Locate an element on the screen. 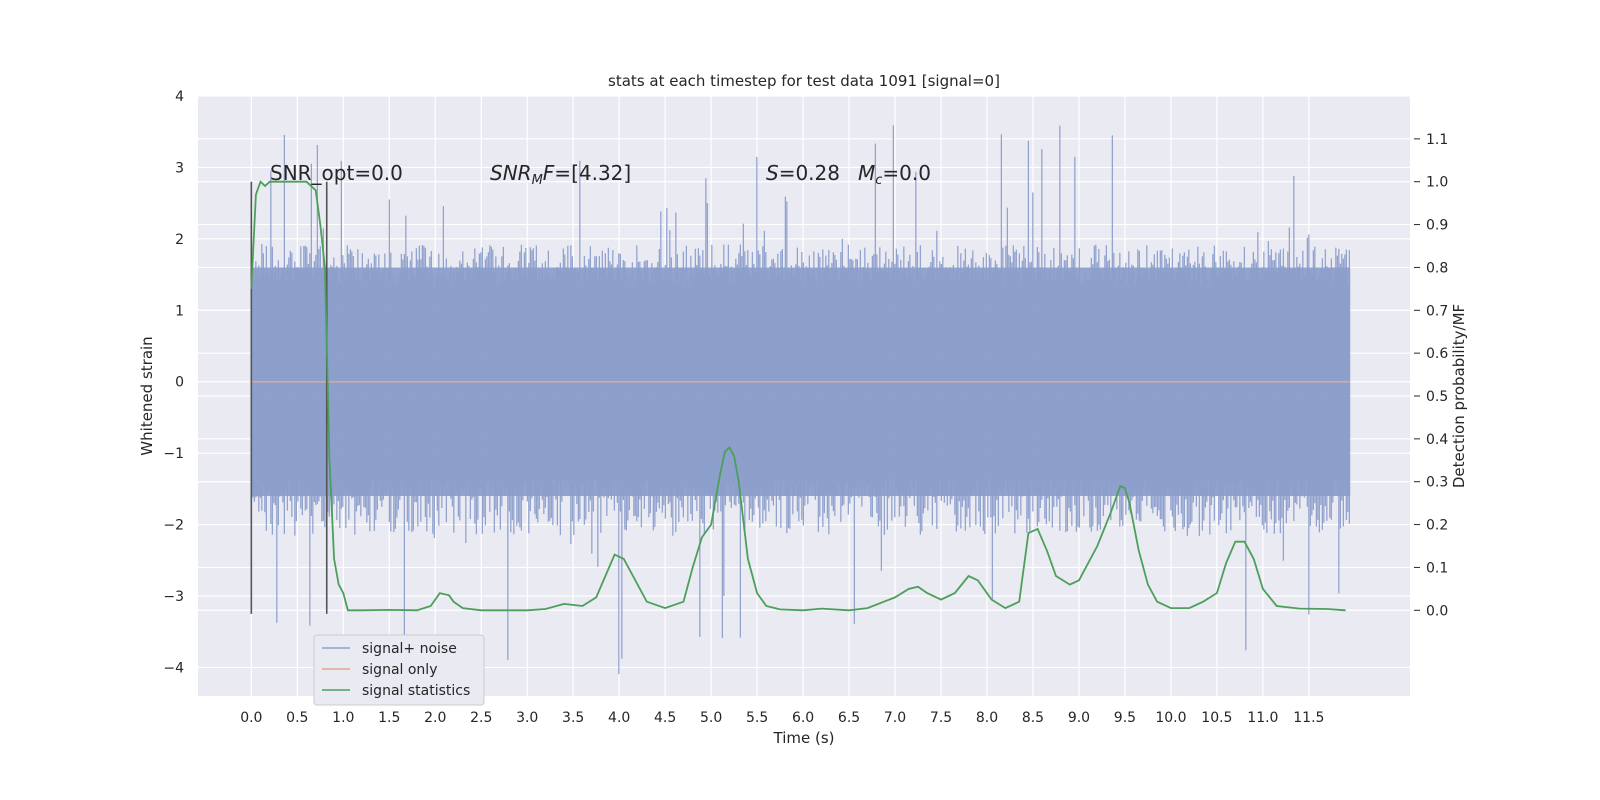  x-tick-label: 3.5 is located at coordinates (573, 718).